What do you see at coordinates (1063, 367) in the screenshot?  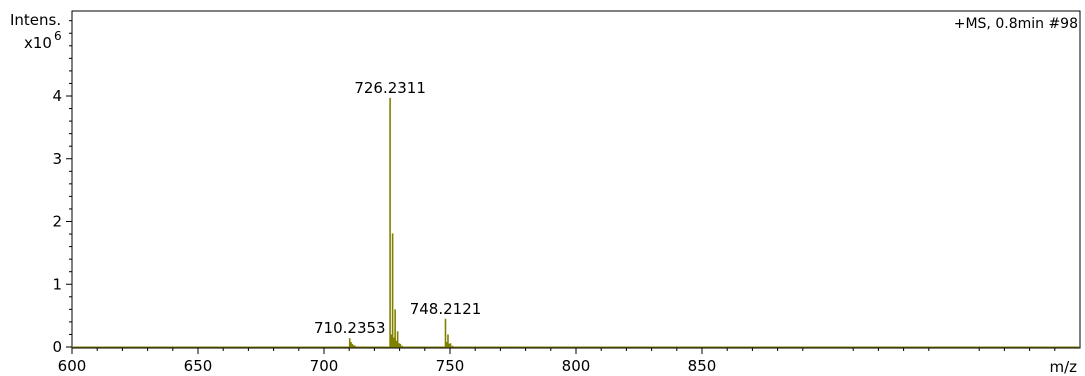 I see `x-axis-label: m/z` at bounding box center [1063, 367].